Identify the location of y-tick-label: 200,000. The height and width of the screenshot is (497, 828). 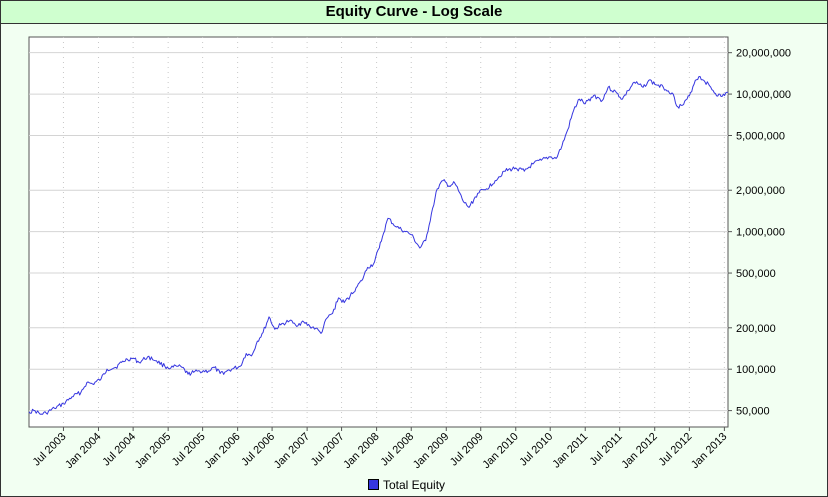
(756, 329).